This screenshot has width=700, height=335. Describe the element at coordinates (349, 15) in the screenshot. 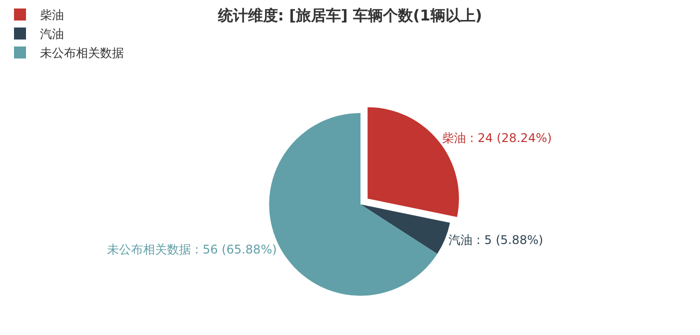

I see `chart-title: 统计维度: [旅居车] 车辆个数(1辆以上)` at that location.